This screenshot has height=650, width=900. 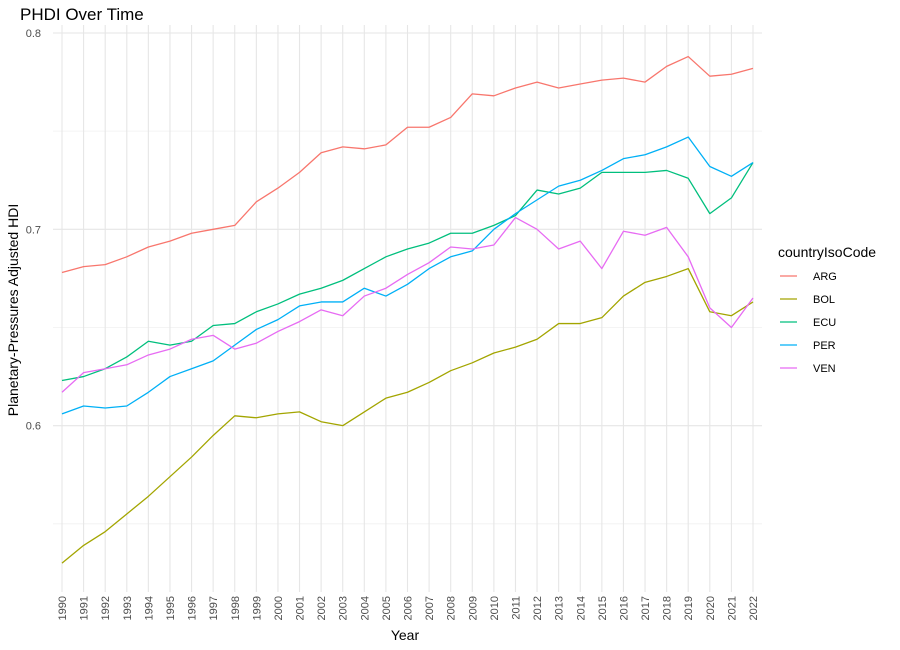 I want to click on x-tick-label: 2014, so click(x=581, y=608).